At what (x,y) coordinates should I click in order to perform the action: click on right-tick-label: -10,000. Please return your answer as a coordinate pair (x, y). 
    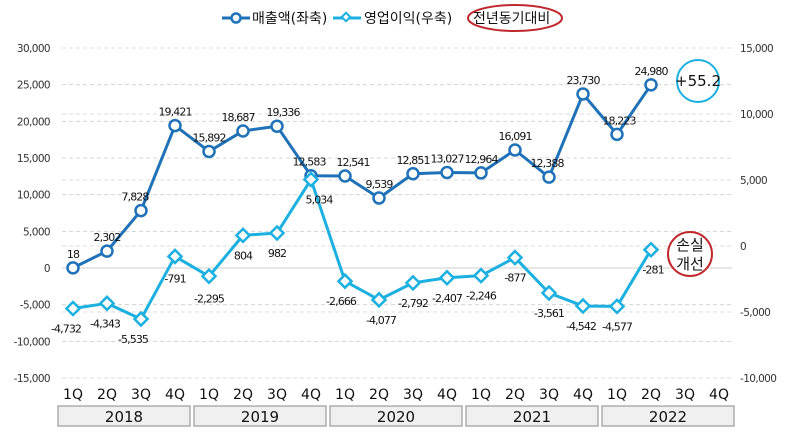
    Looking at the image, I should click on (758, 379).